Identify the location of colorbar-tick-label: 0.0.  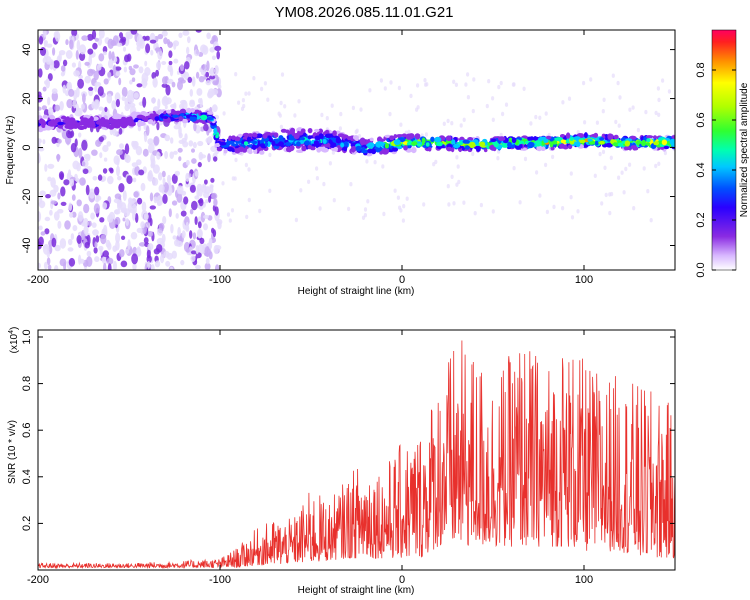
(701, 269).